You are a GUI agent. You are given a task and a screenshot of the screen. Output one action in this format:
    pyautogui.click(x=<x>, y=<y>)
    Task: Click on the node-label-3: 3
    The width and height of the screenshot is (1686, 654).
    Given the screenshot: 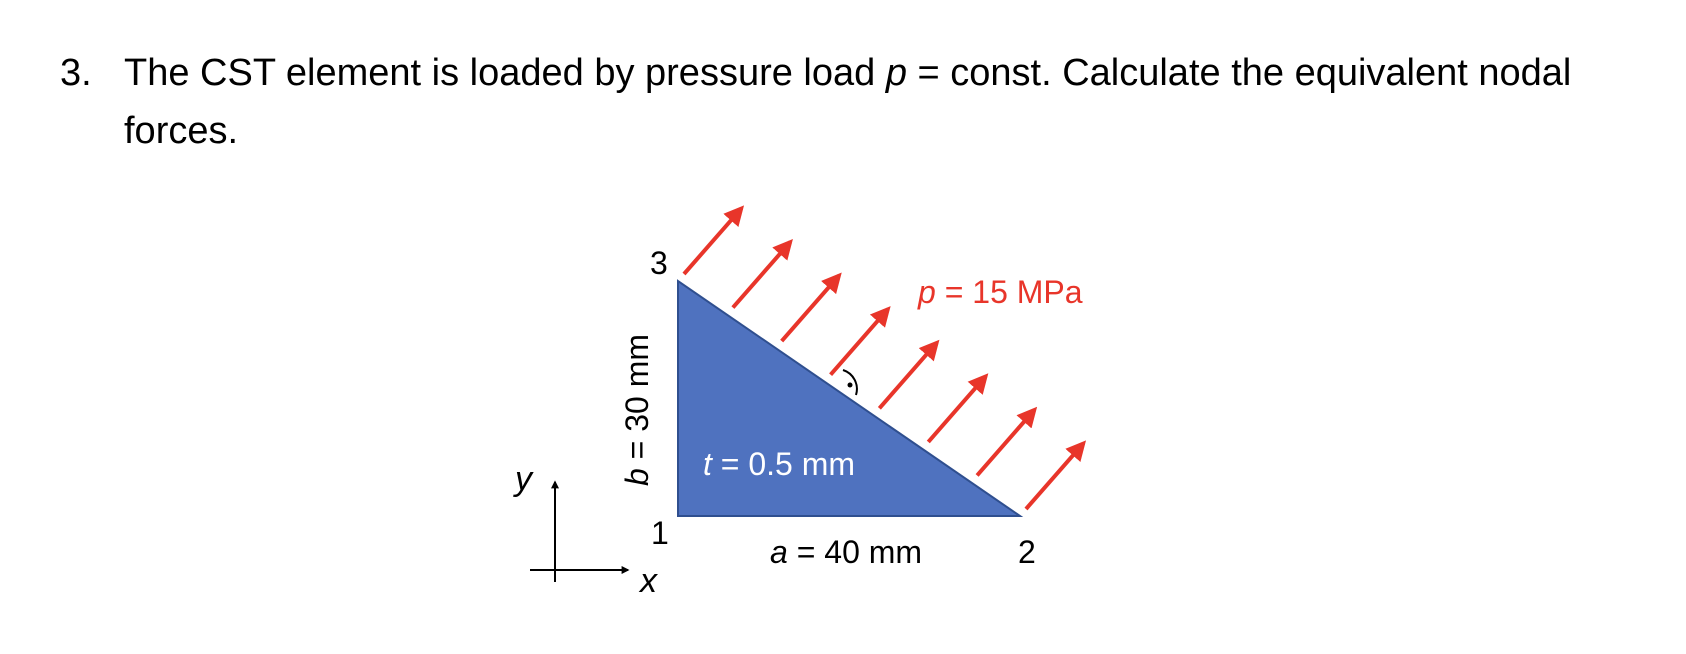 What is the action you would take?
    pyautogui.click(x=659, y=263)
    